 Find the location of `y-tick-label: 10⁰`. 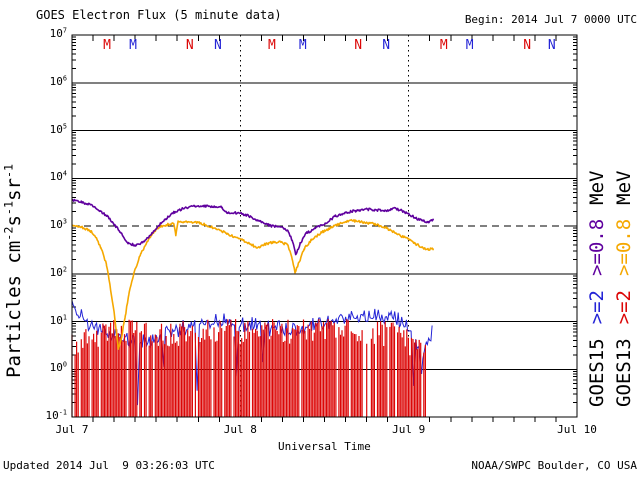

y-tick-label: 10⁰ is located at coordinates (58, 367).